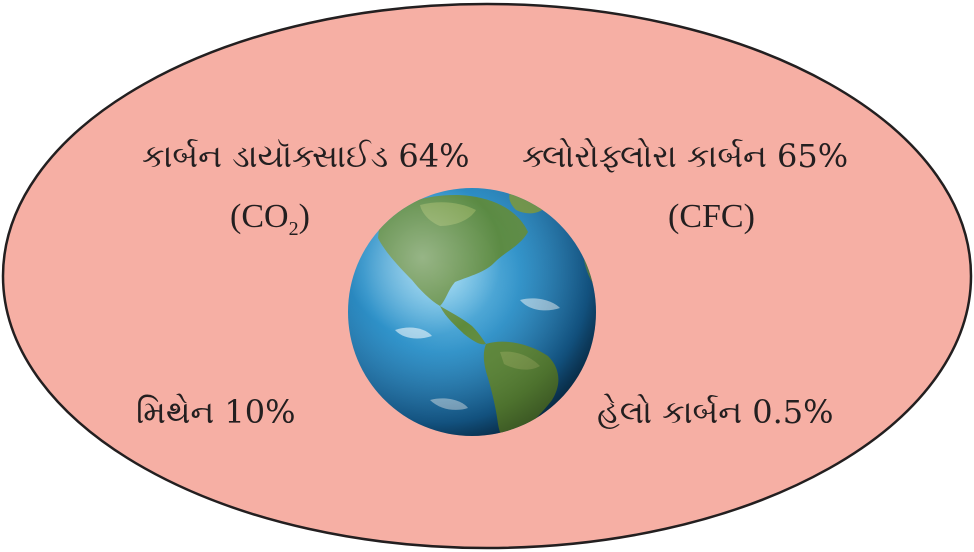  Describe the element at coordinates (216, 412) in the screenshot. I see `label-methane: મિથેન 10%` at that location.